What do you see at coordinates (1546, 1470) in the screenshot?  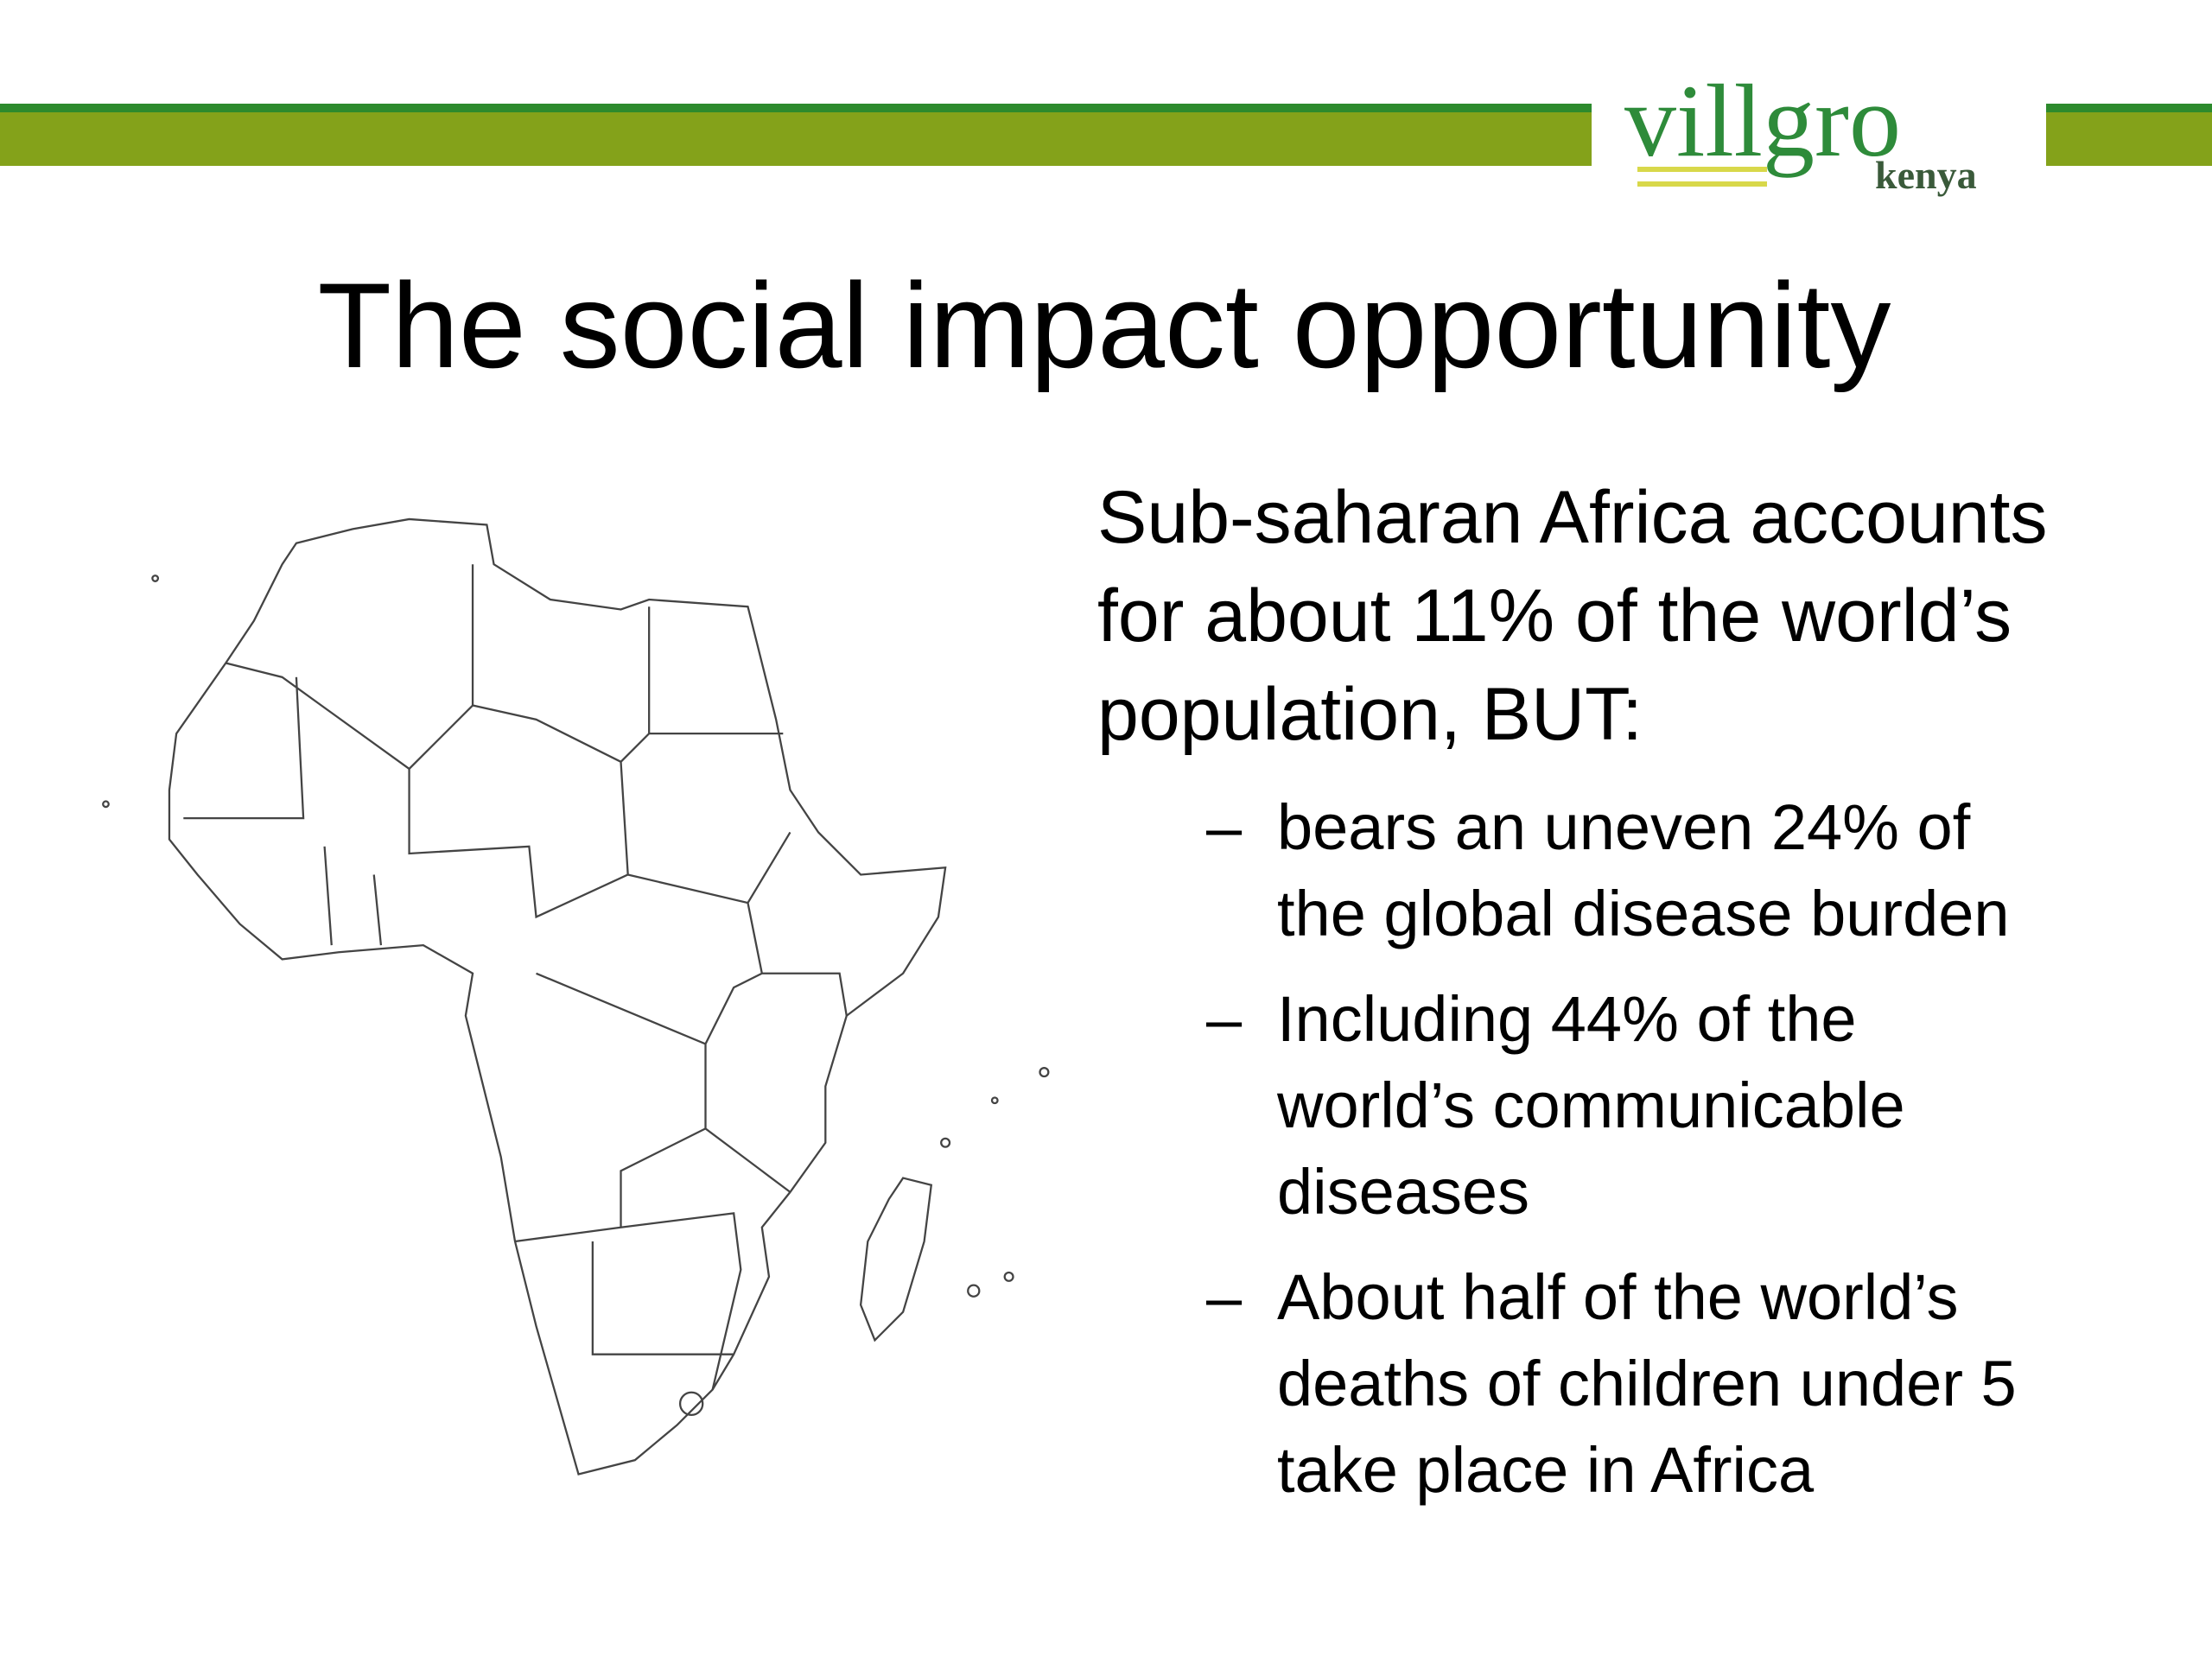 I see `bullet-line: take place in Africa` at bounding box center [1546, 1470].